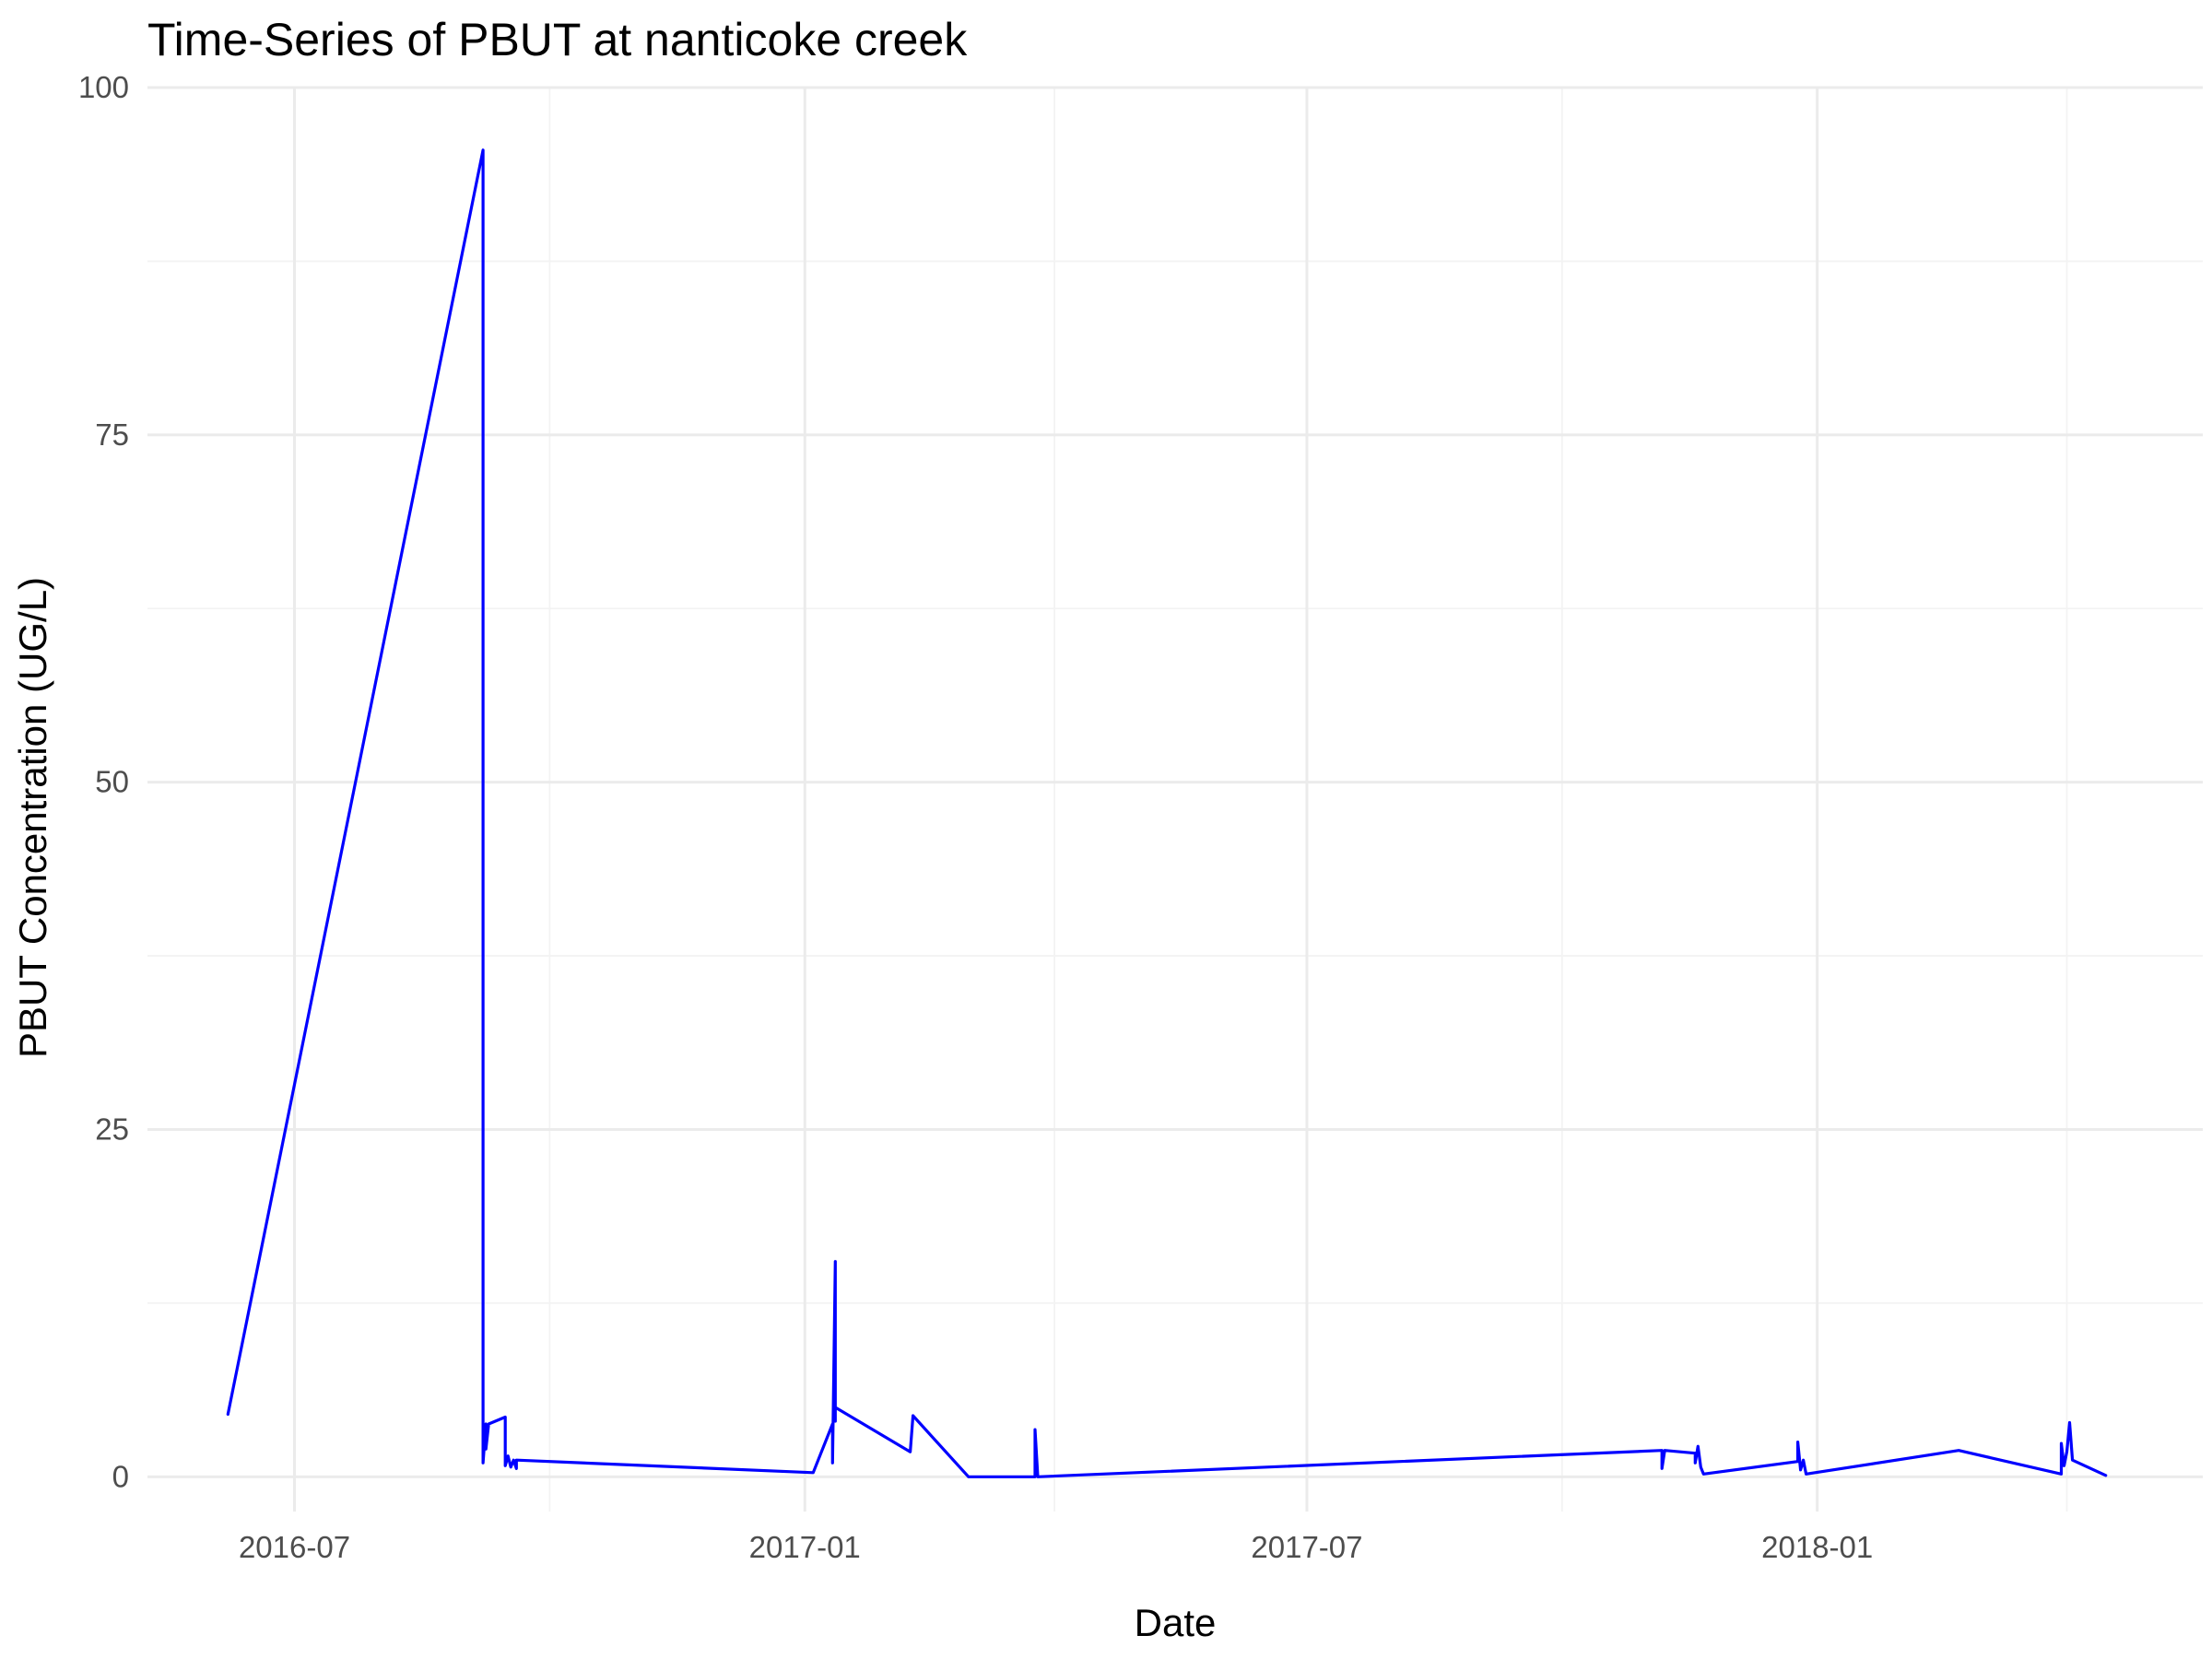 This screenshot has width=2212, height=1659. Describe the element at coordinates (294, 1547) in the screenshot. I see `x-tick-label: 2016-07` at that location.